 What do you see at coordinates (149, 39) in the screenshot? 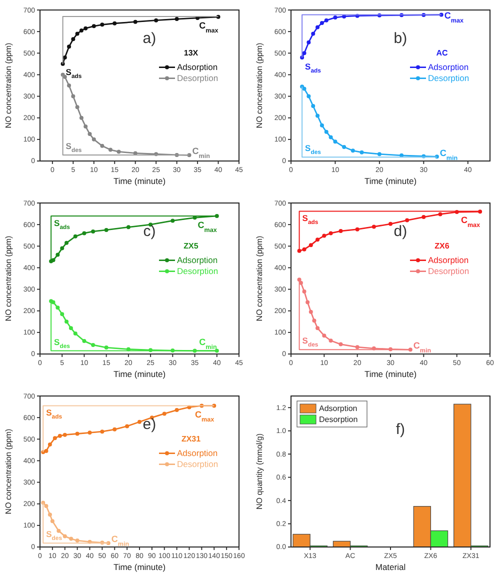
I see `annotation: a)` at bounding box center [149, 39].